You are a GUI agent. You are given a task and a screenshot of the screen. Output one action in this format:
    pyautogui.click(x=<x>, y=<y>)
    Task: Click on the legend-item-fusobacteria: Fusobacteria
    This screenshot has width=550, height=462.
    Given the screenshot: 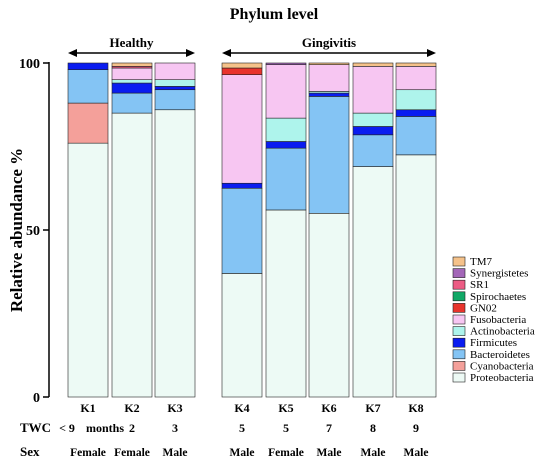 What is the action you would take?
    pyautogui.click(x=489, y=320)
    